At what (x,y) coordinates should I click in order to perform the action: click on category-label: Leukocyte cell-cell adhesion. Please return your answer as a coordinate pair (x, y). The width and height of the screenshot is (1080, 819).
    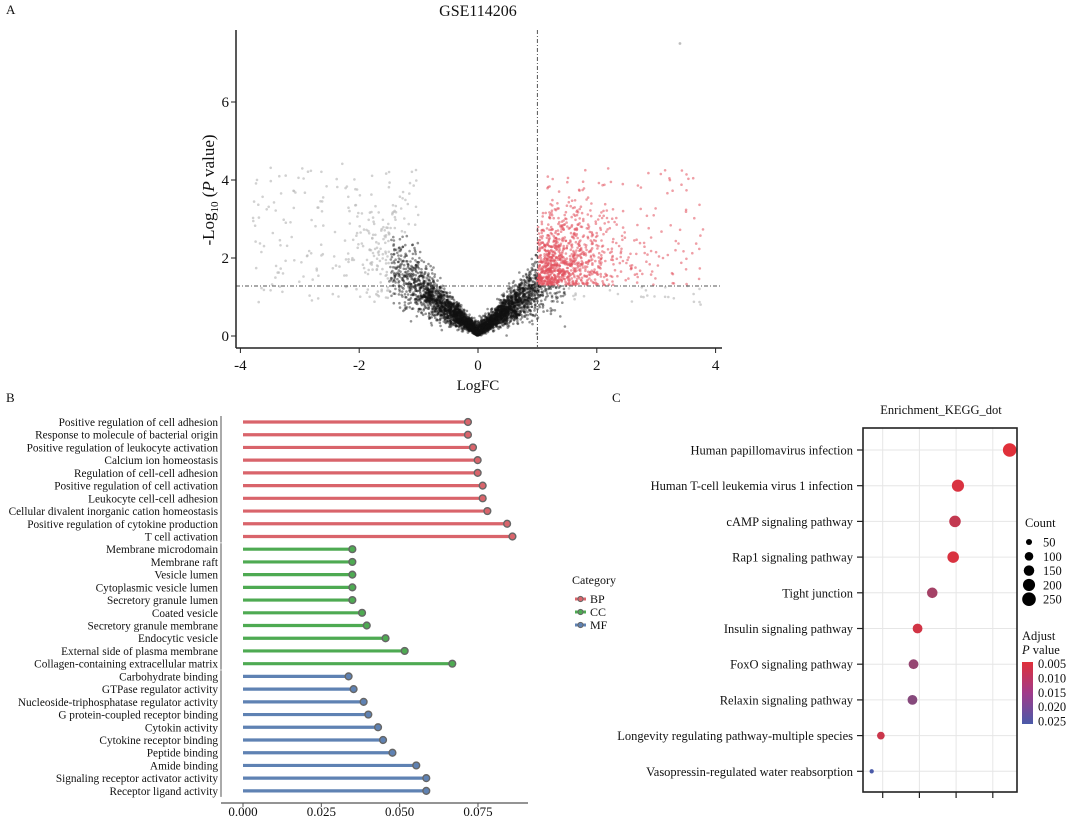
    Looking at the image, I should click on (153, 499).